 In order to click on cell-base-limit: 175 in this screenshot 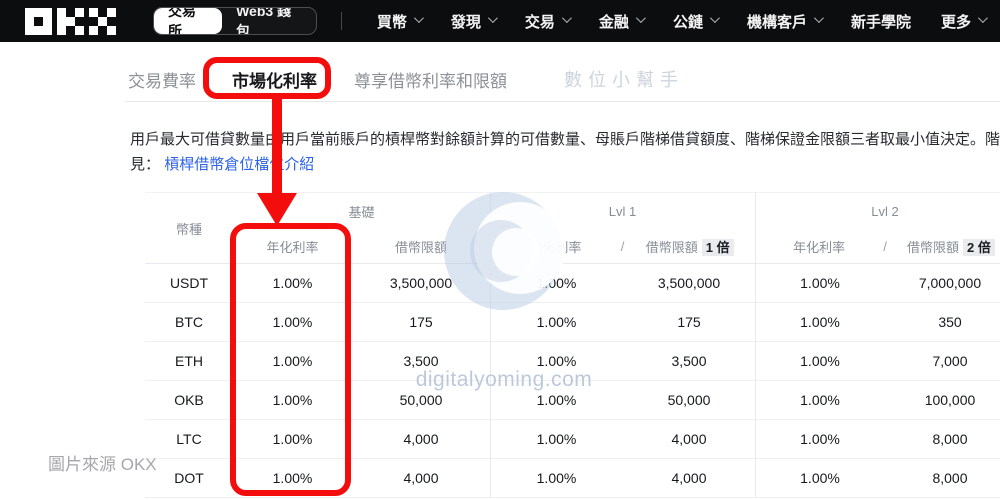, I will do `click(421, 322)`.